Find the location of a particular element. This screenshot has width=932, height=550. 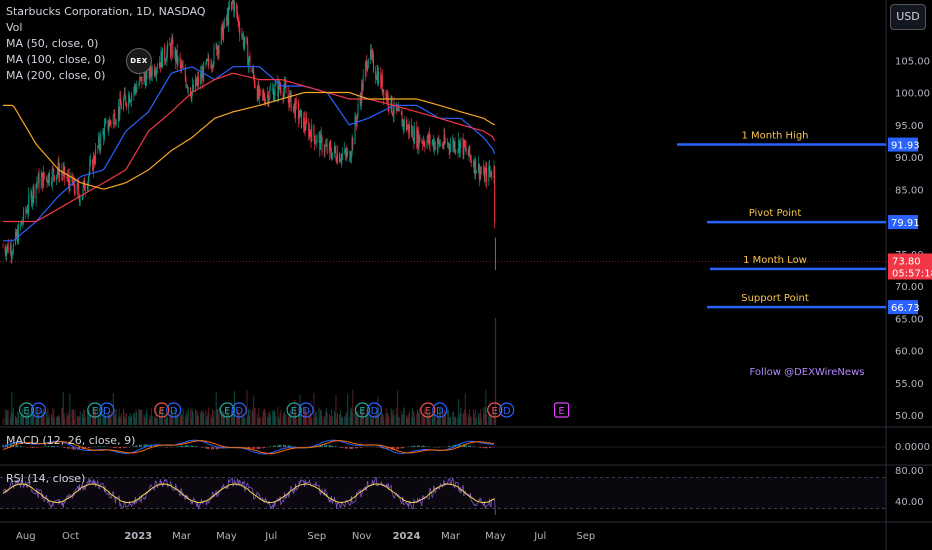

currency-button: USD is located at coordinates (908, 17).